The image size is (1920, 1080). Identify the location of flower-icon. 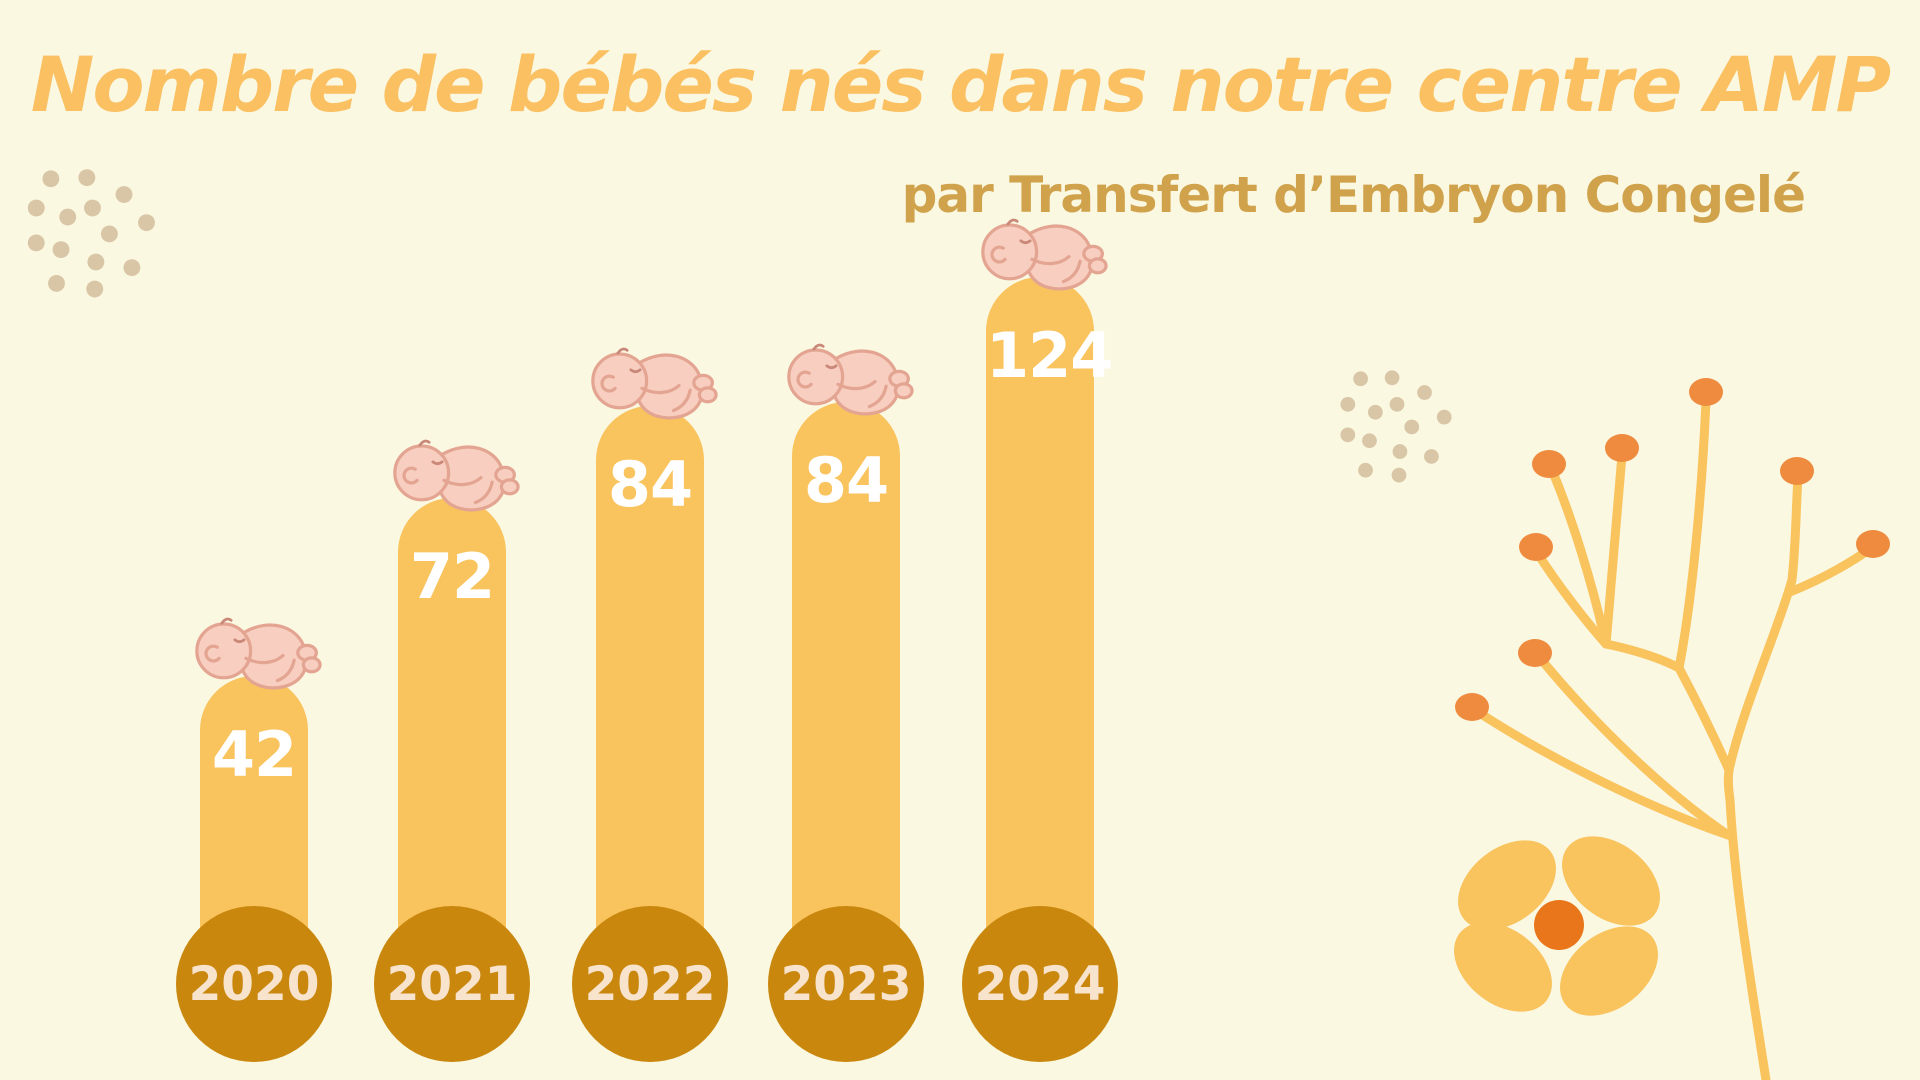
(1557, 926).